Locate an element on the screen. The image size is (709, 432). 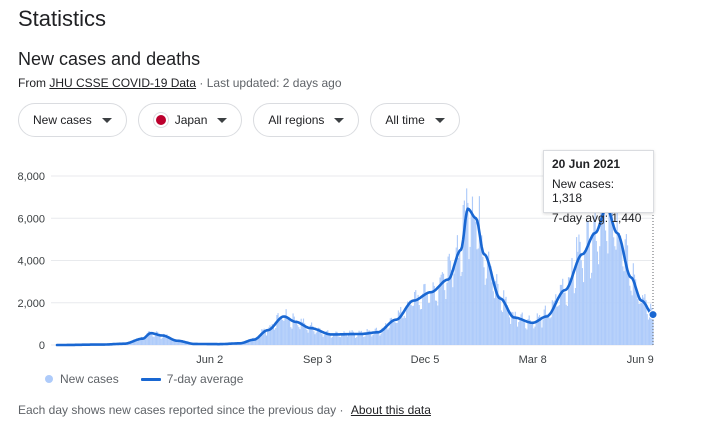
hover-point is located at coordinates (653, 315).